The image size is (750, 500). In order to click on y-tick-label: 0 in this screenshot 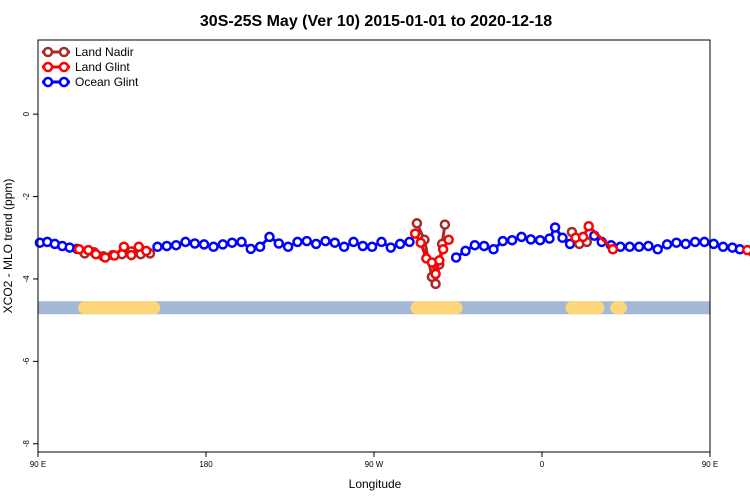, I will do `click(26, 113)`.